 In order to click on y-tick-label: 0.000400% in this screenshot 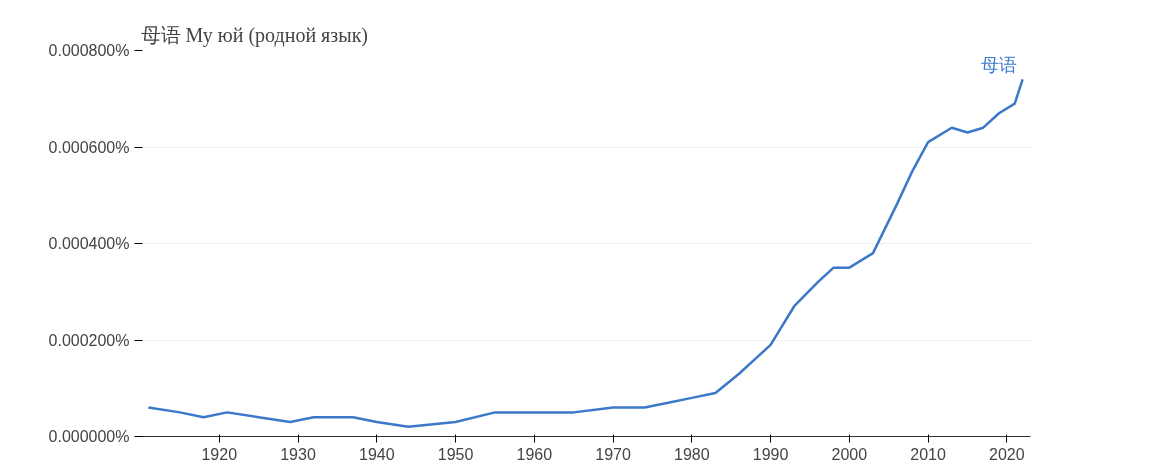, I will do `click(89, 243)`.